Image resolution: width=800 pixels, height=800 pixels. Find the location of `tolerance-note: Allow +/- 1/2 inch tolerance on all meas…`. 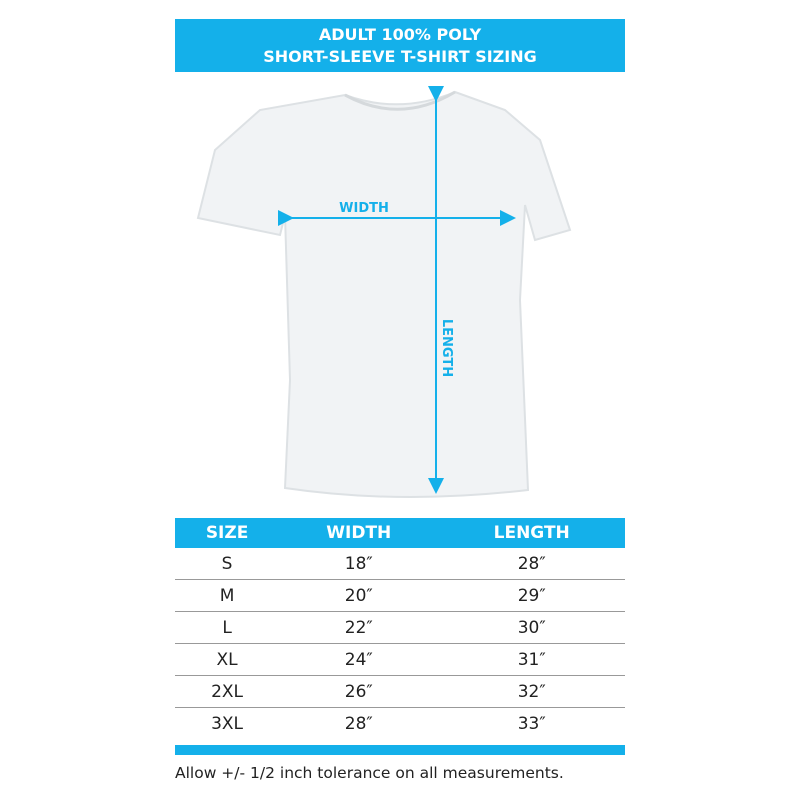

tolerance-note: Allow +/- 1/2 inch tolerance on all meas… is located at coordinates (369, 773).